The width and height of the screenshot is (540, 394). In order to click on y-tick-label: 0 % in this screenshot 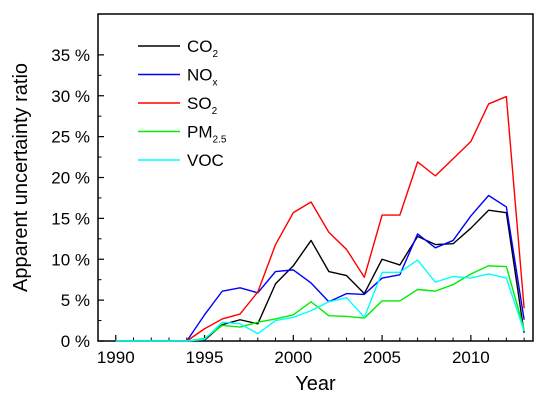, I will do `click(75, 341)`.